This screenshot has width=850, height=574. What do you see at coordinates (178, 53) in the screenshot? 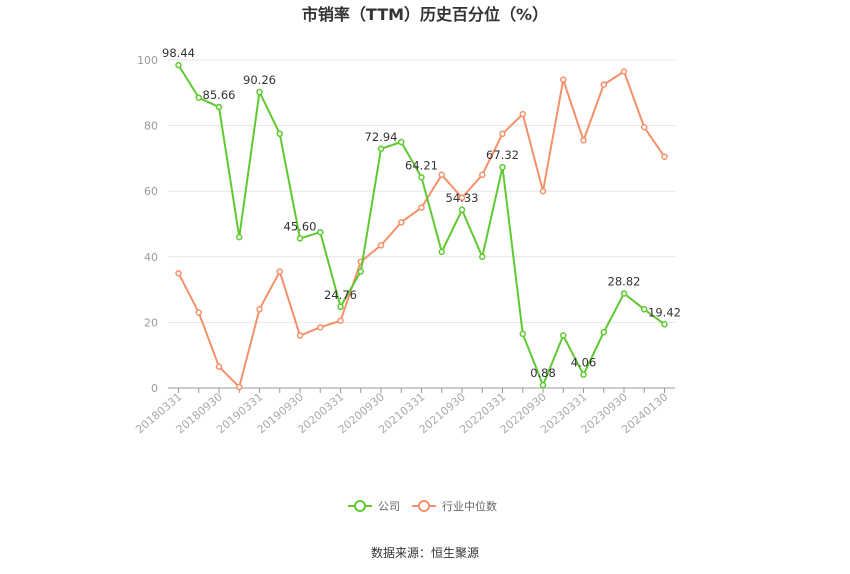
I see `data-label: 98.44` at bounding box center [178, 53].